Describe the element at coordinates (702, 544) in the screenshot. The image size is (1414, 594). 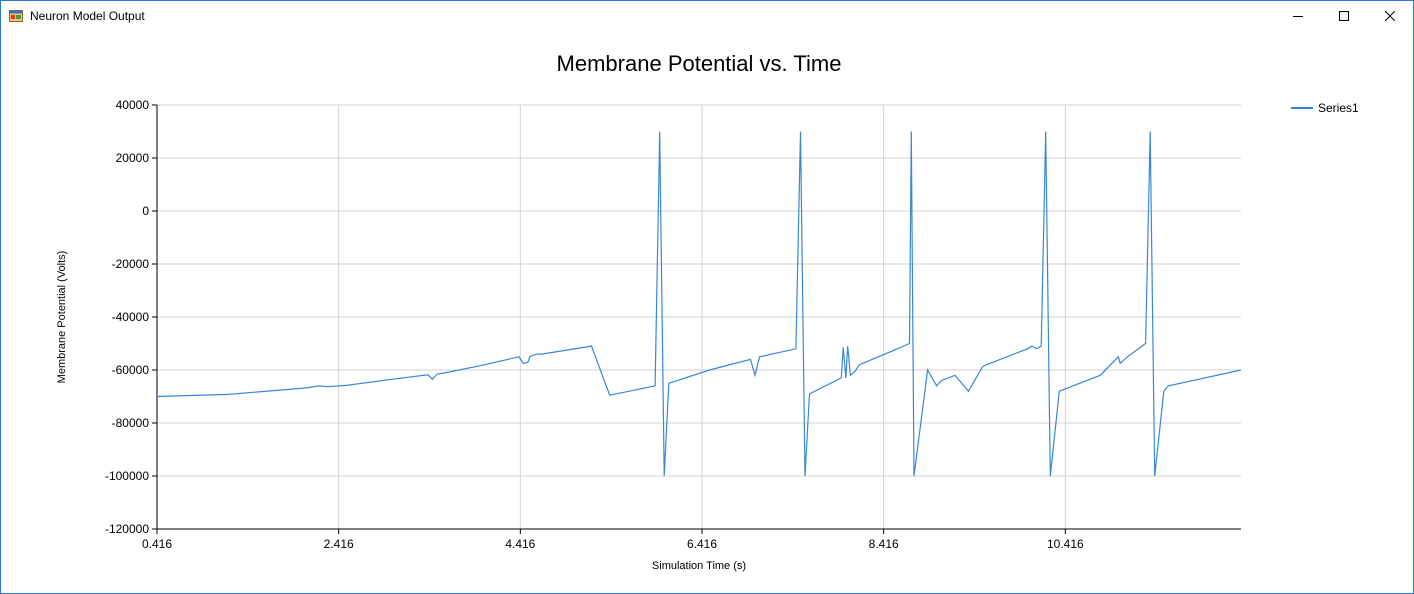
I see `x-tick-label: 6.416` at that location.